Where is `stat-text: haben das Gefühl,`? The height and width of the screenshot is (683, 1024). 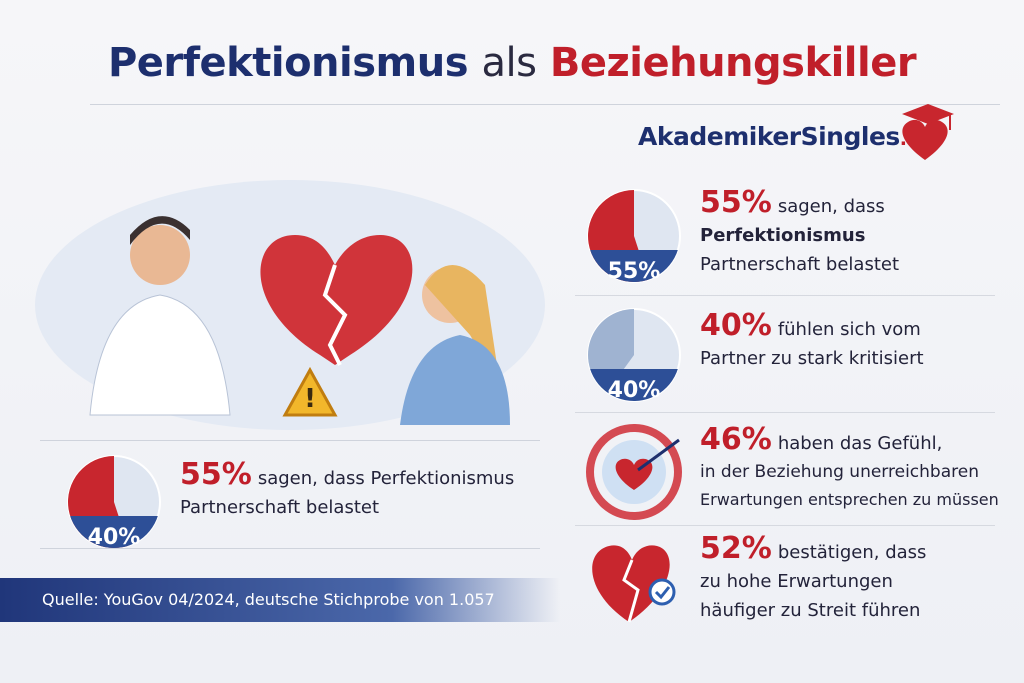
stat-text: haben das Gefühl, is located at coordinates (860, 443).